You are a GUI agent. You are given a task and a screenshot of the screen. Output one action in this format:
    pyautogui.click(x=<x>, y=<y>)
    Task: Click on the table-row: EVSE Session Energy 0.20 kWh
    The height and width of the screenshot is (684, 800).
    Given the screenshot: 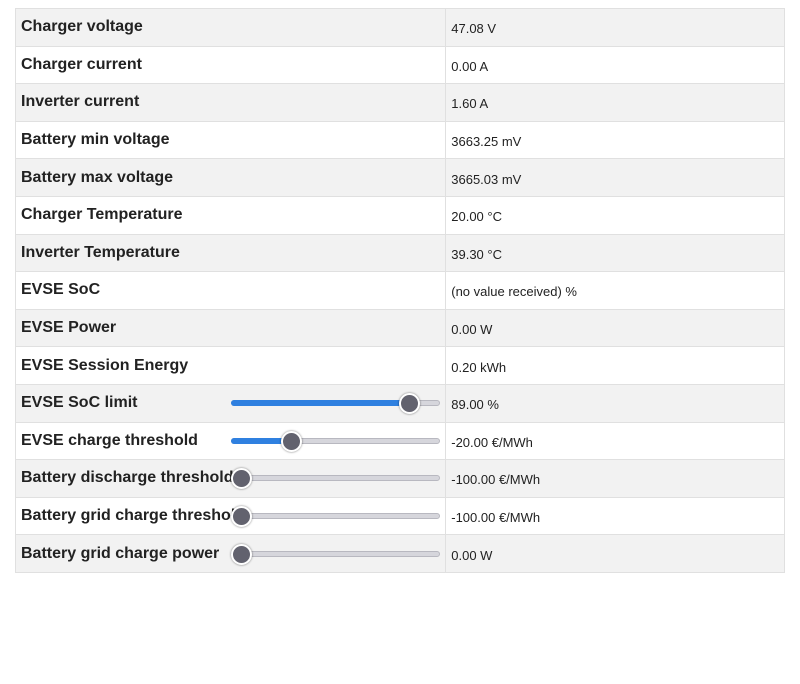 What is the action you would take?
    pyautogui.click(x=399, y=365)
    